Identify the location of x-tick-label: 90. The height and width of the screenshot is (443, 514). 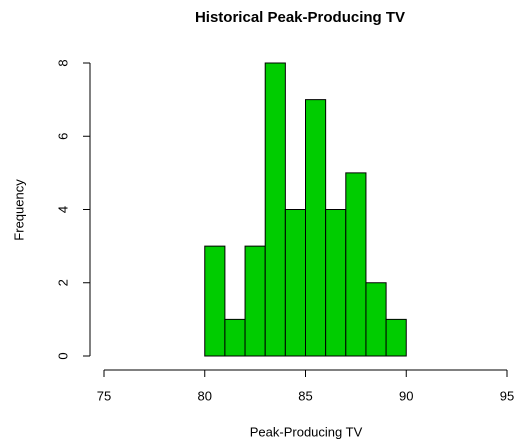
(406, 395).